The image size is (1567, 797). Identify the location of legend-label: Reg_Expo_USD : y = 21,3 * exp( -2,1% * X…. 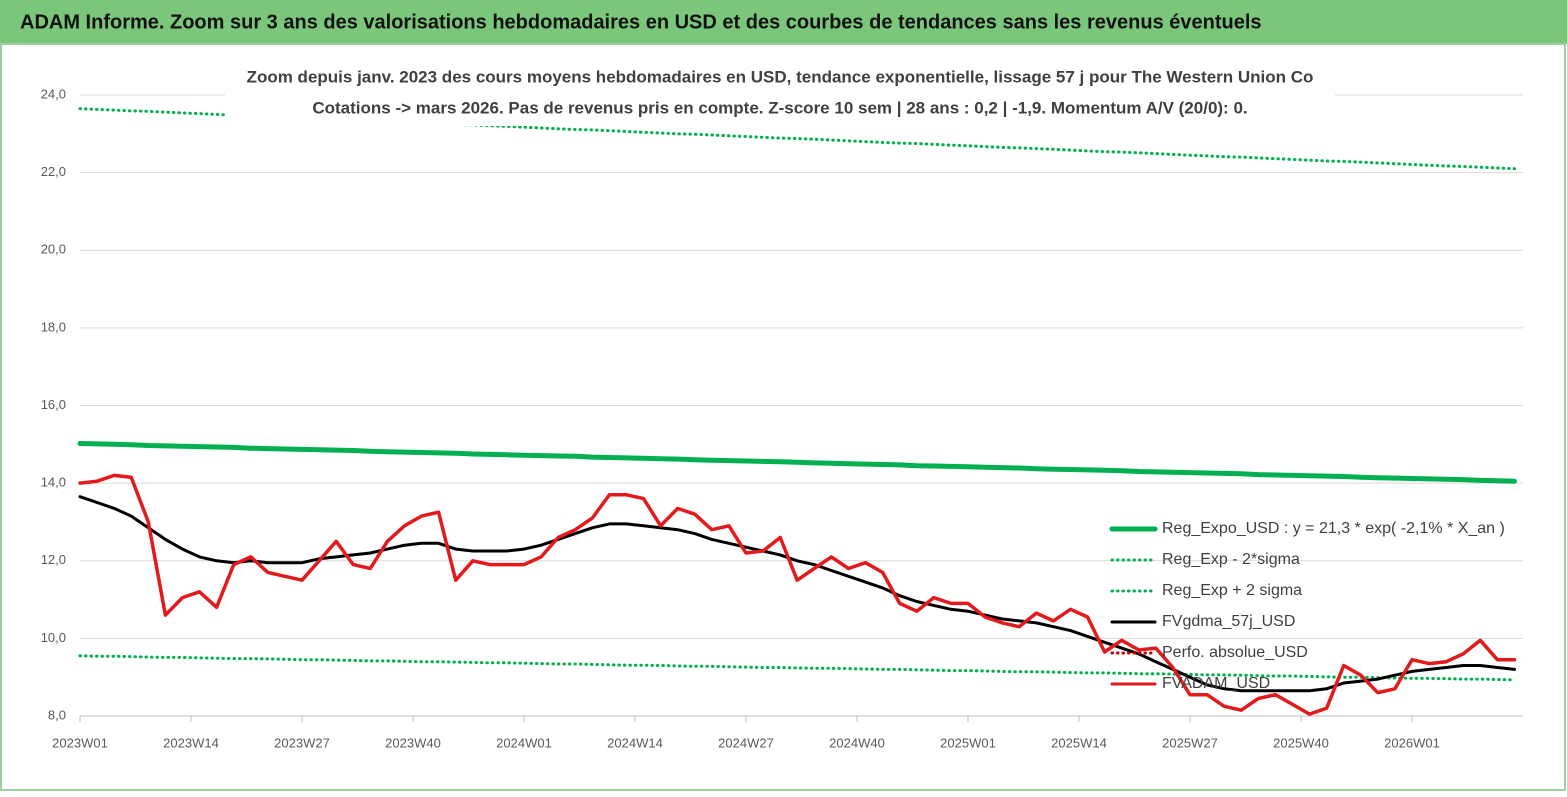
(1333, 528).